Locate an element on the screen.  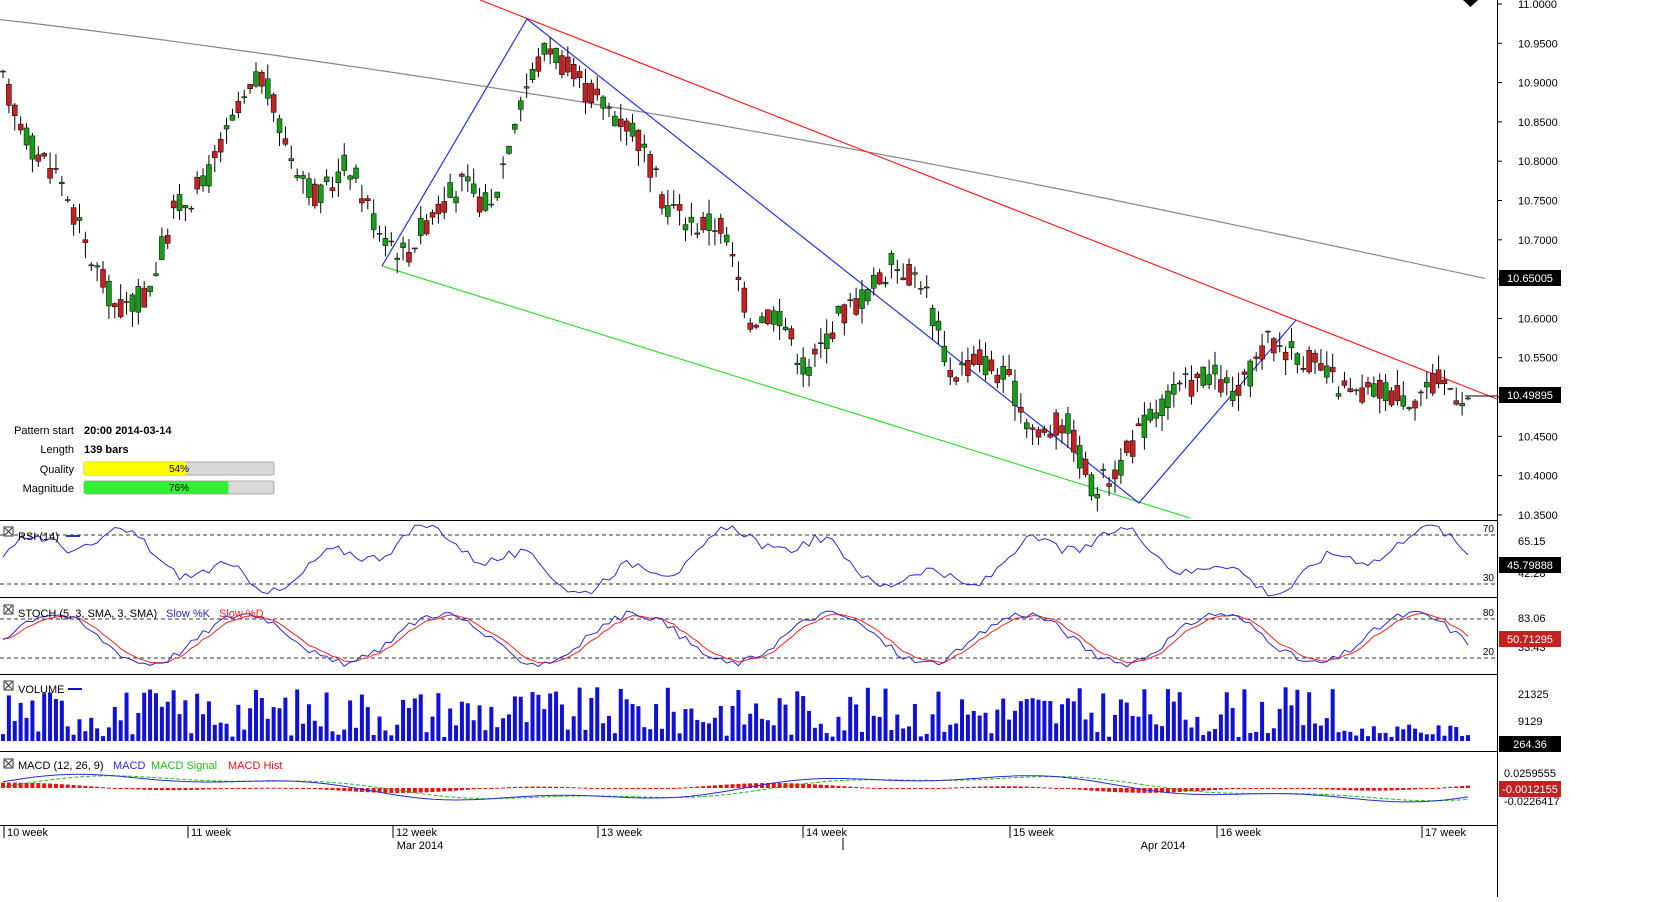
ma-value-label: 10.65005 is located at coordinates (1530, 279).